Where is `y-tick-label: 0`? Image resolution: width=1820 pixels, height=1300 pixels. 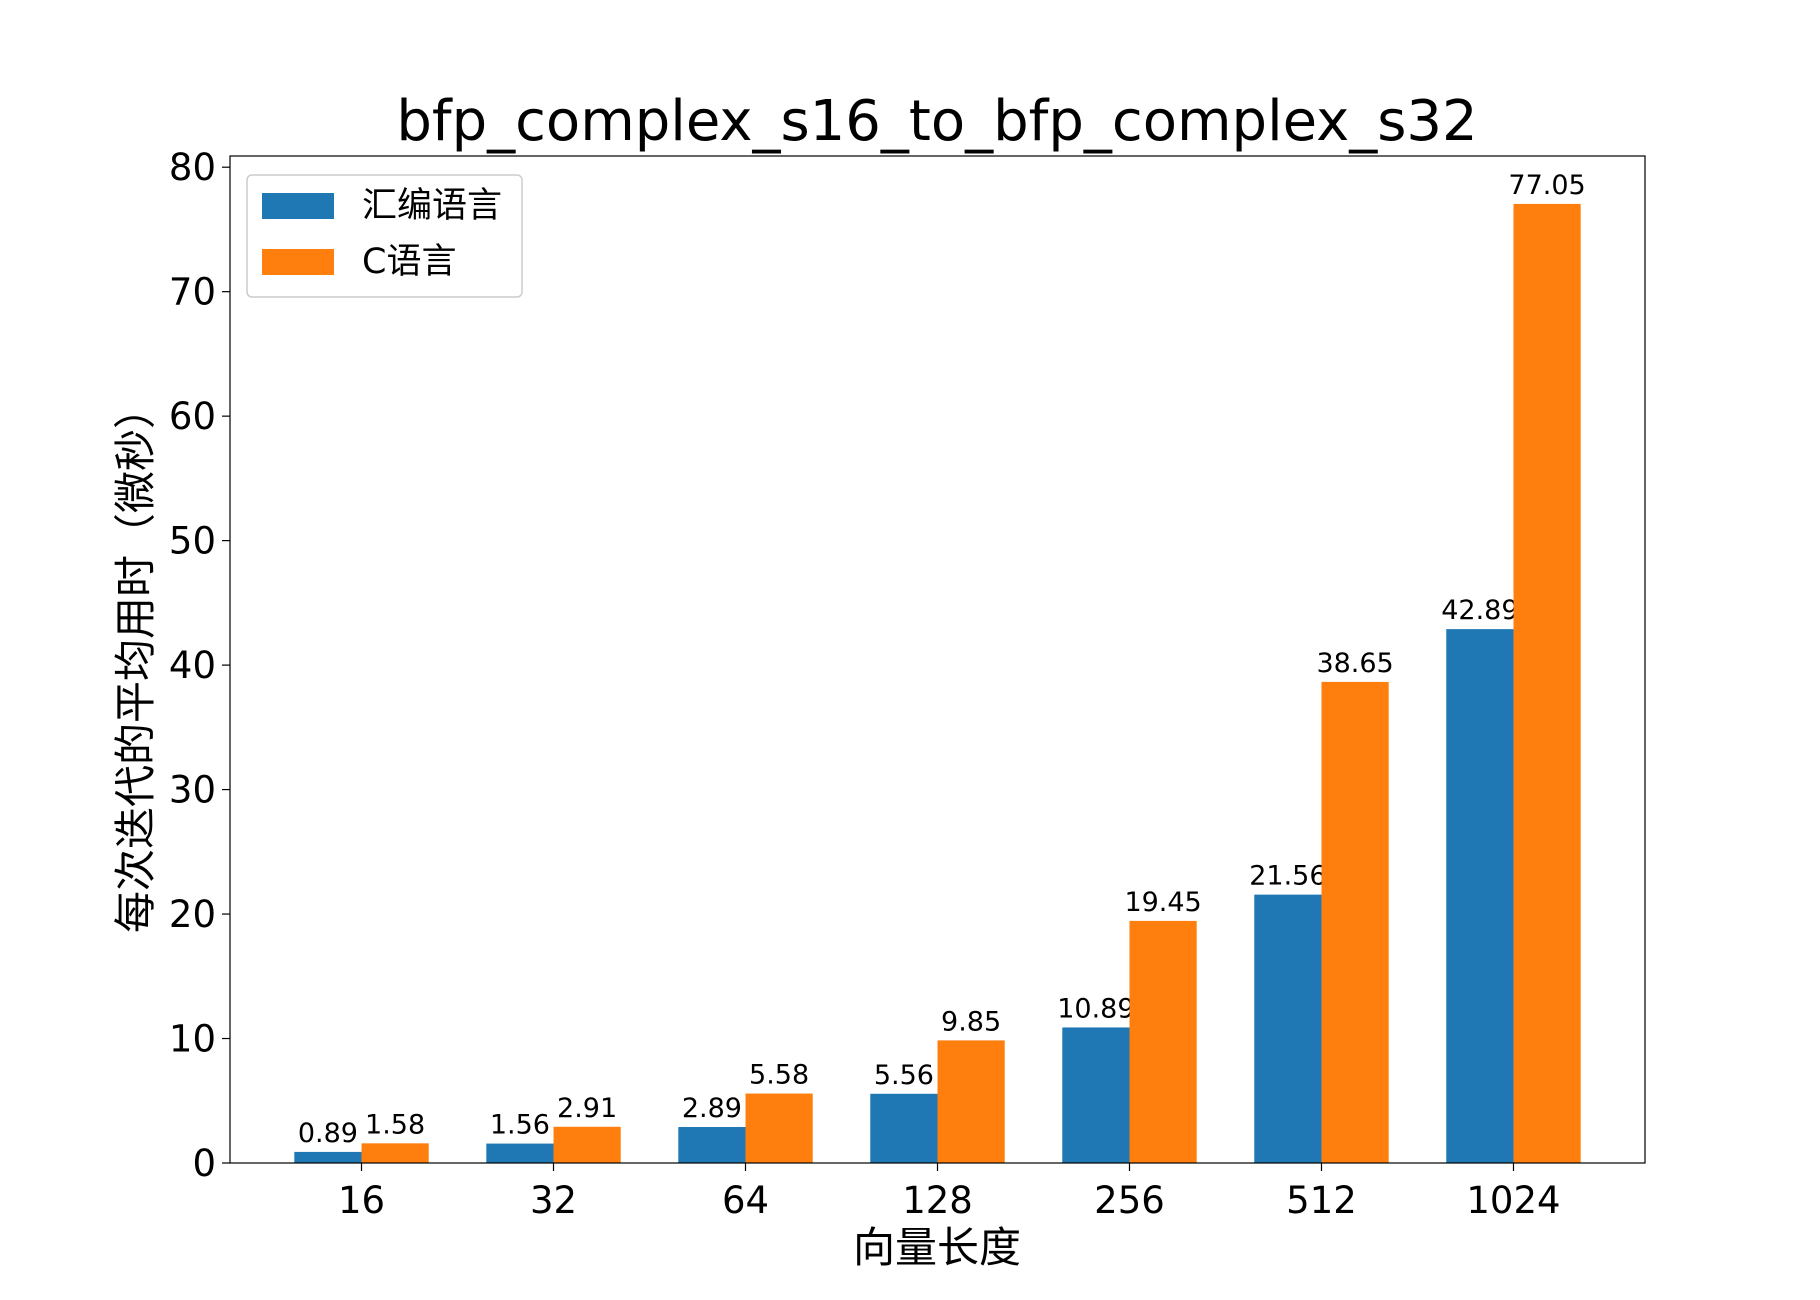
y-tick-label: 0 is located at coordinates (204, 1163).